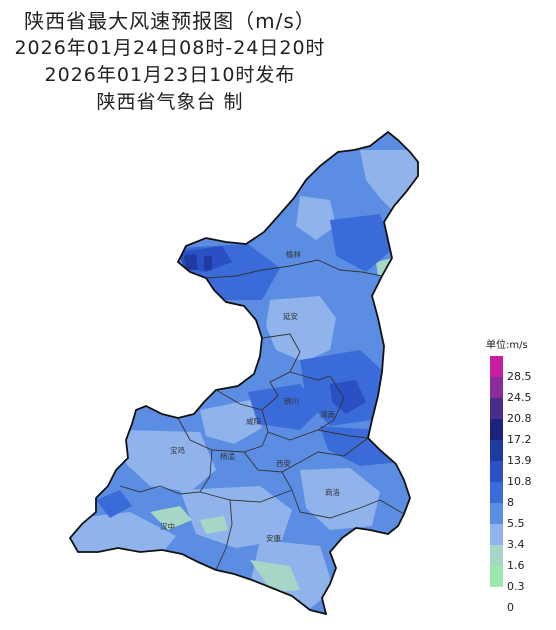 This screenshot has width=556, height=630. I want to click on city-label-ankang: 安康, so click(273, 538).